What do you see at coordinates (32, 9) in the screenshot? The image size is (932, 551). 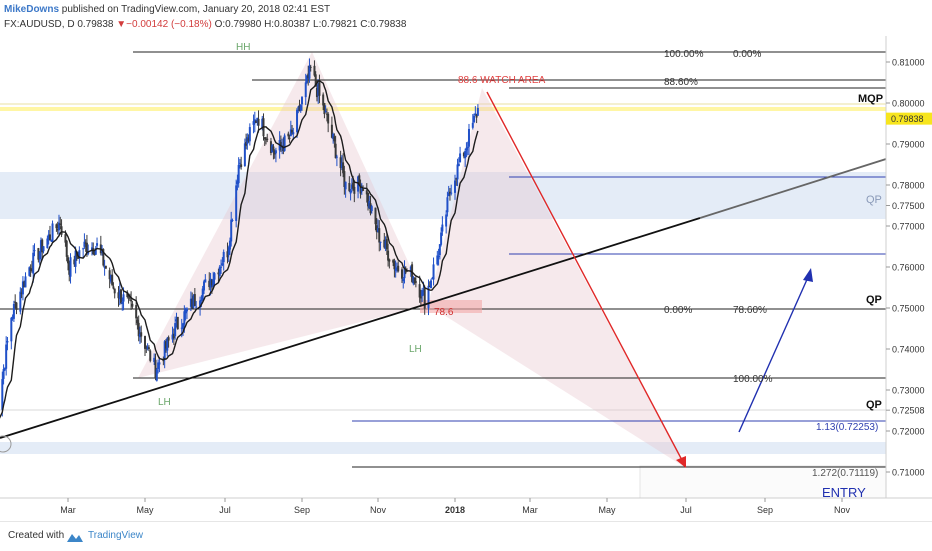 I see `author-name: MikeDowns` at bounding box center [32, 9].